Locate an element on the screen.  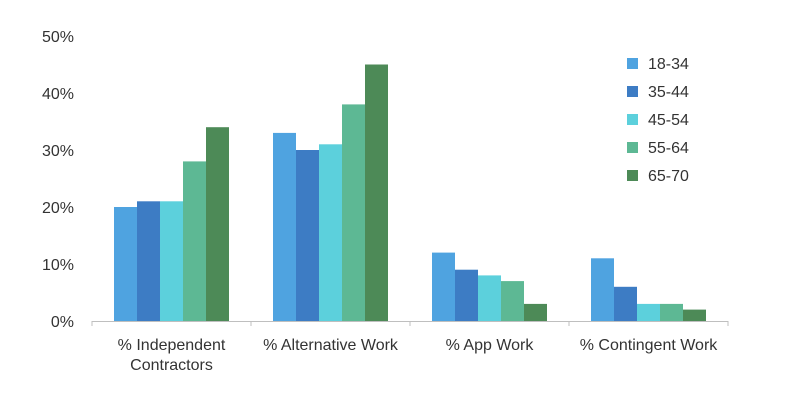
x-axis-ticks is located at coordinates (410, 323).